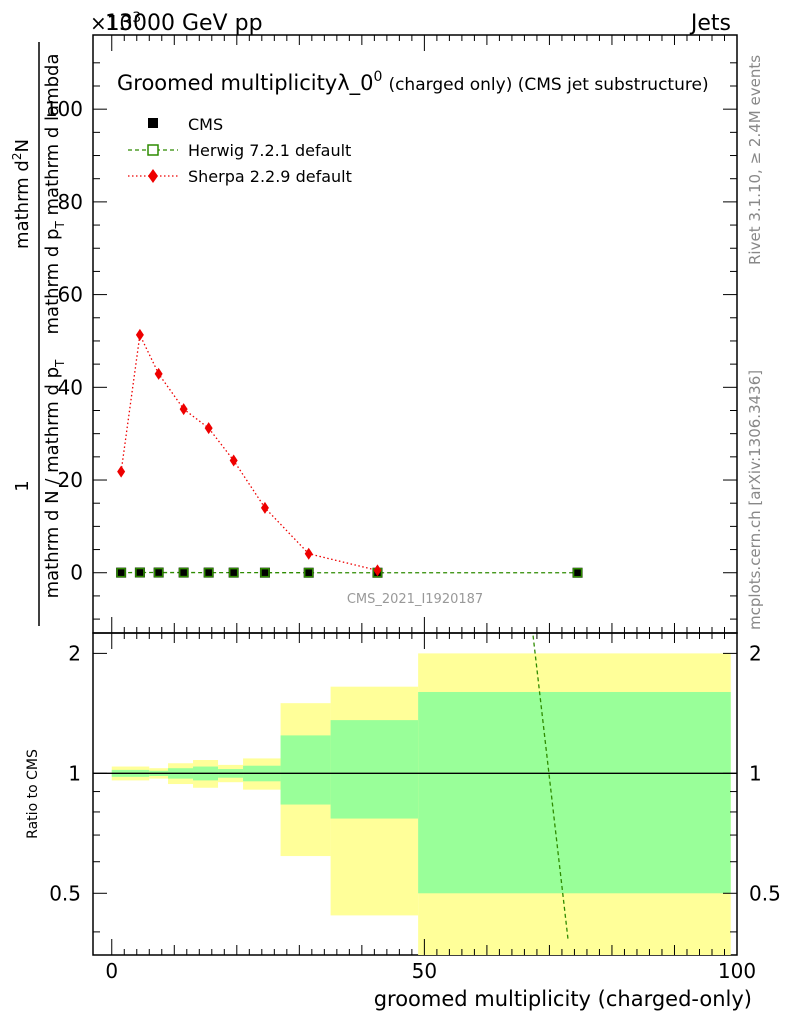 The image size is (786, 1024). Describe the element at coordinates (70, 202) in the screenshot. I see `main-y-tick-label: 80` at that location.